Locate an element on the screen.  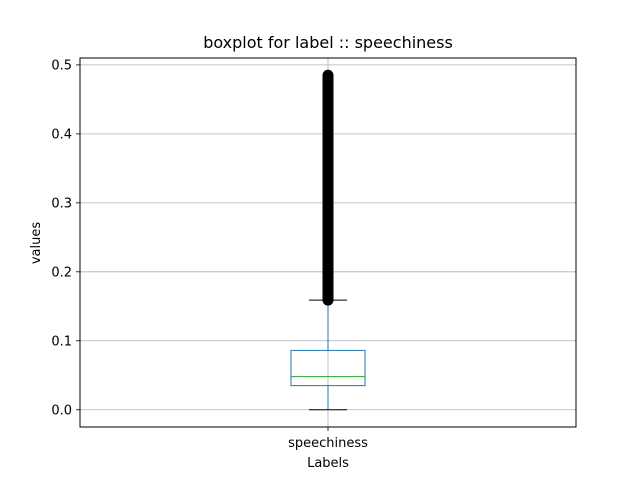
iqr-box is located at coordinates (328, 368).